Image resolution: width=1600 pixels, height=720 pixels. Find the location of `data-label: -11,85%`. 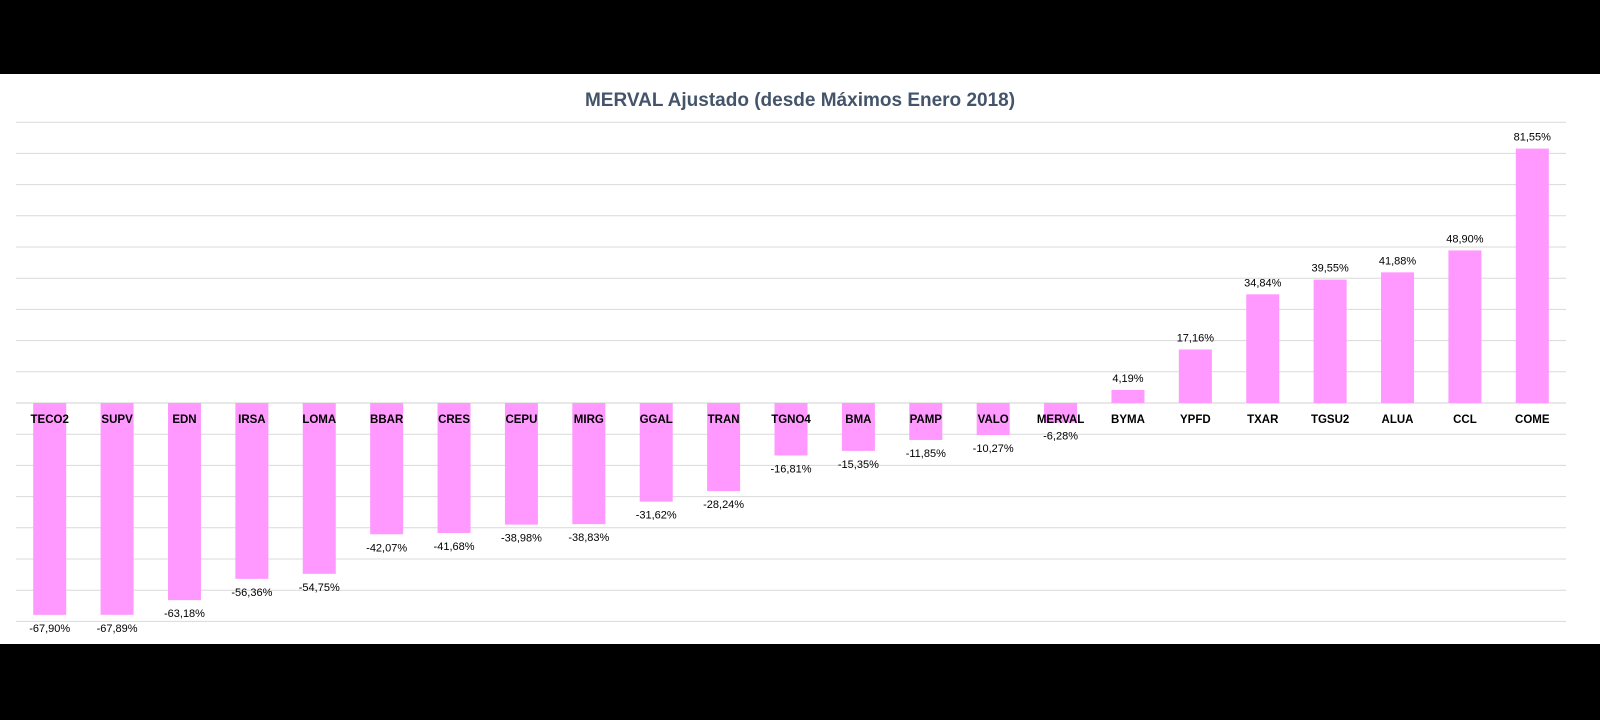

data-label: -11,85% is located at coordinates (926, 454).